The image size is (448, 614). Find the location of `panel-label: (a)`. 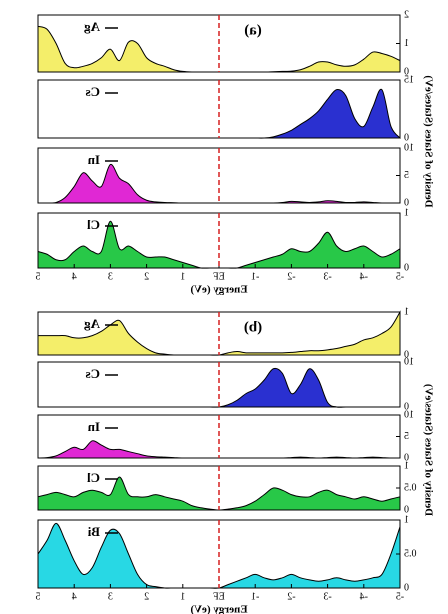

panel-label: (a) is located at coordinates (253, 30).